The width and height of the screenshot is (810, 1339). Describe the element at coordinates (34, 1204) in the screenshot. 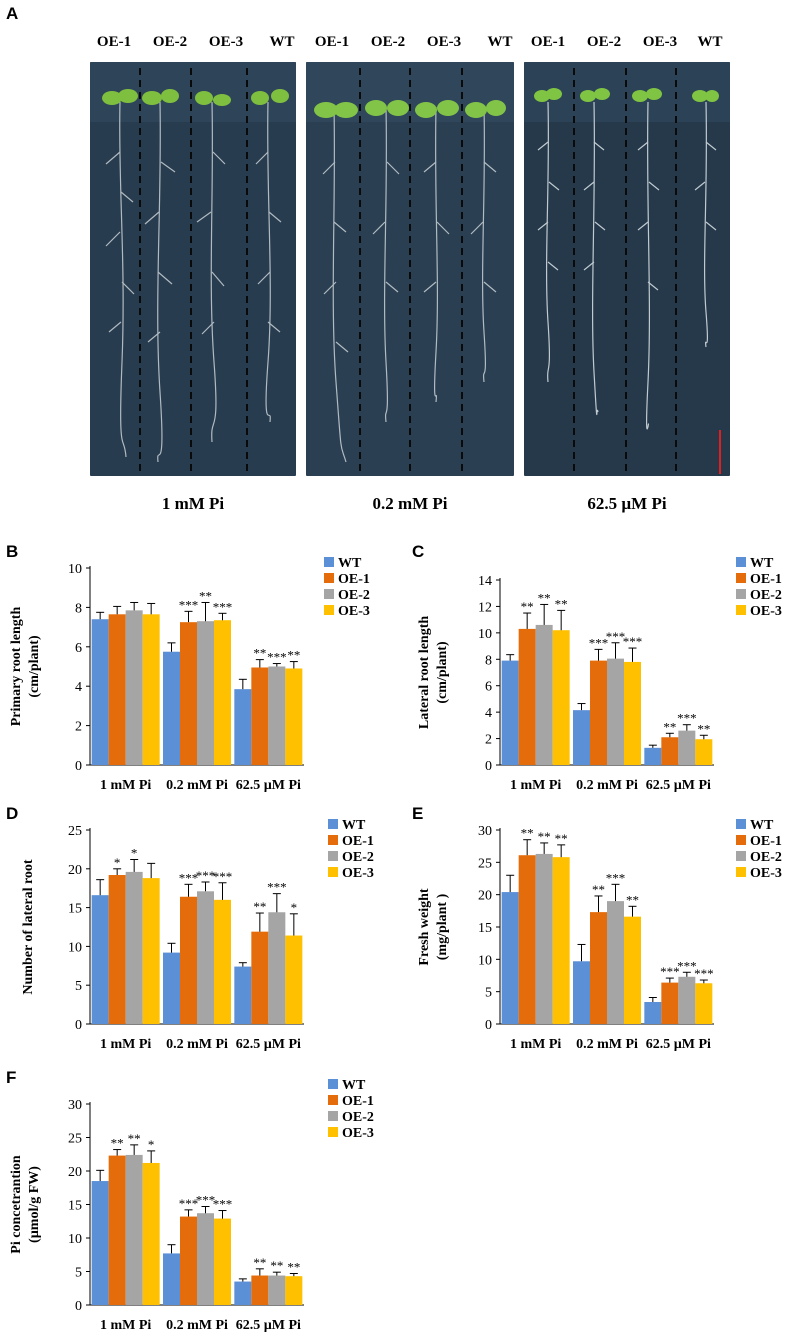

I see `chart-f-ylabel-1: (µmol/g FW)` at that location.